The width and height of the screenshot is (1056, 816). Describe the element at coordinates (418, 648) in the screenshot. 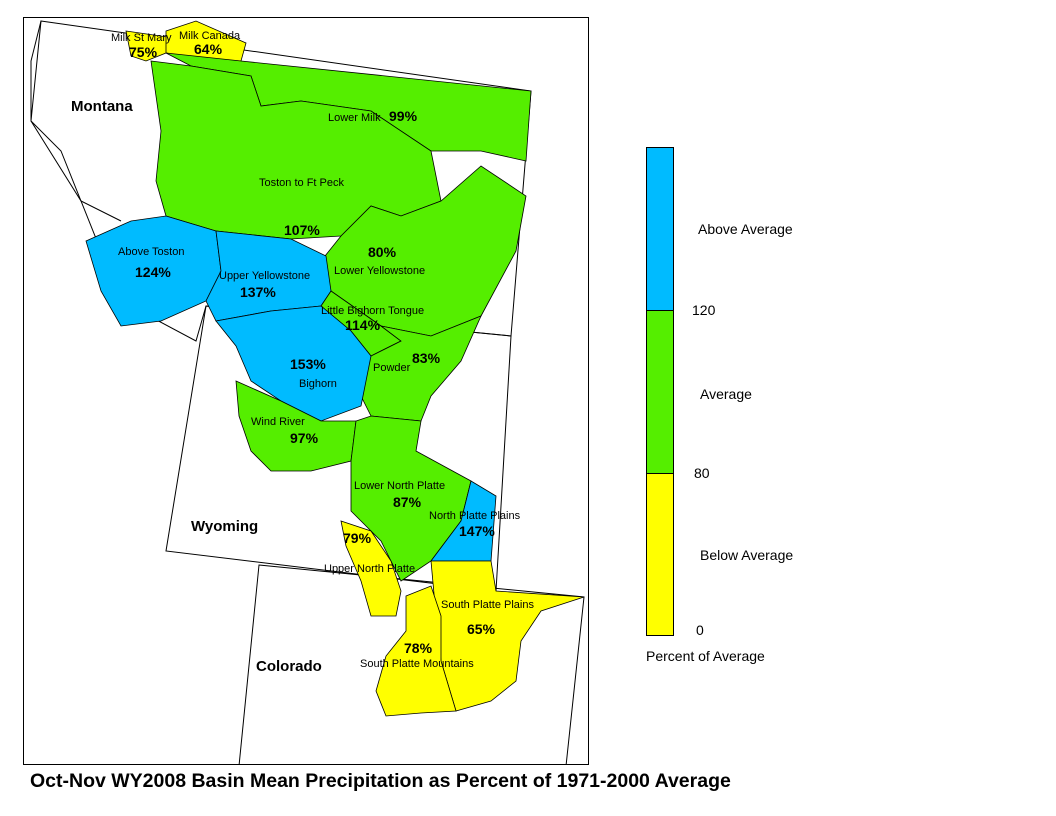

I see `basin-percent: 78%` at that location.